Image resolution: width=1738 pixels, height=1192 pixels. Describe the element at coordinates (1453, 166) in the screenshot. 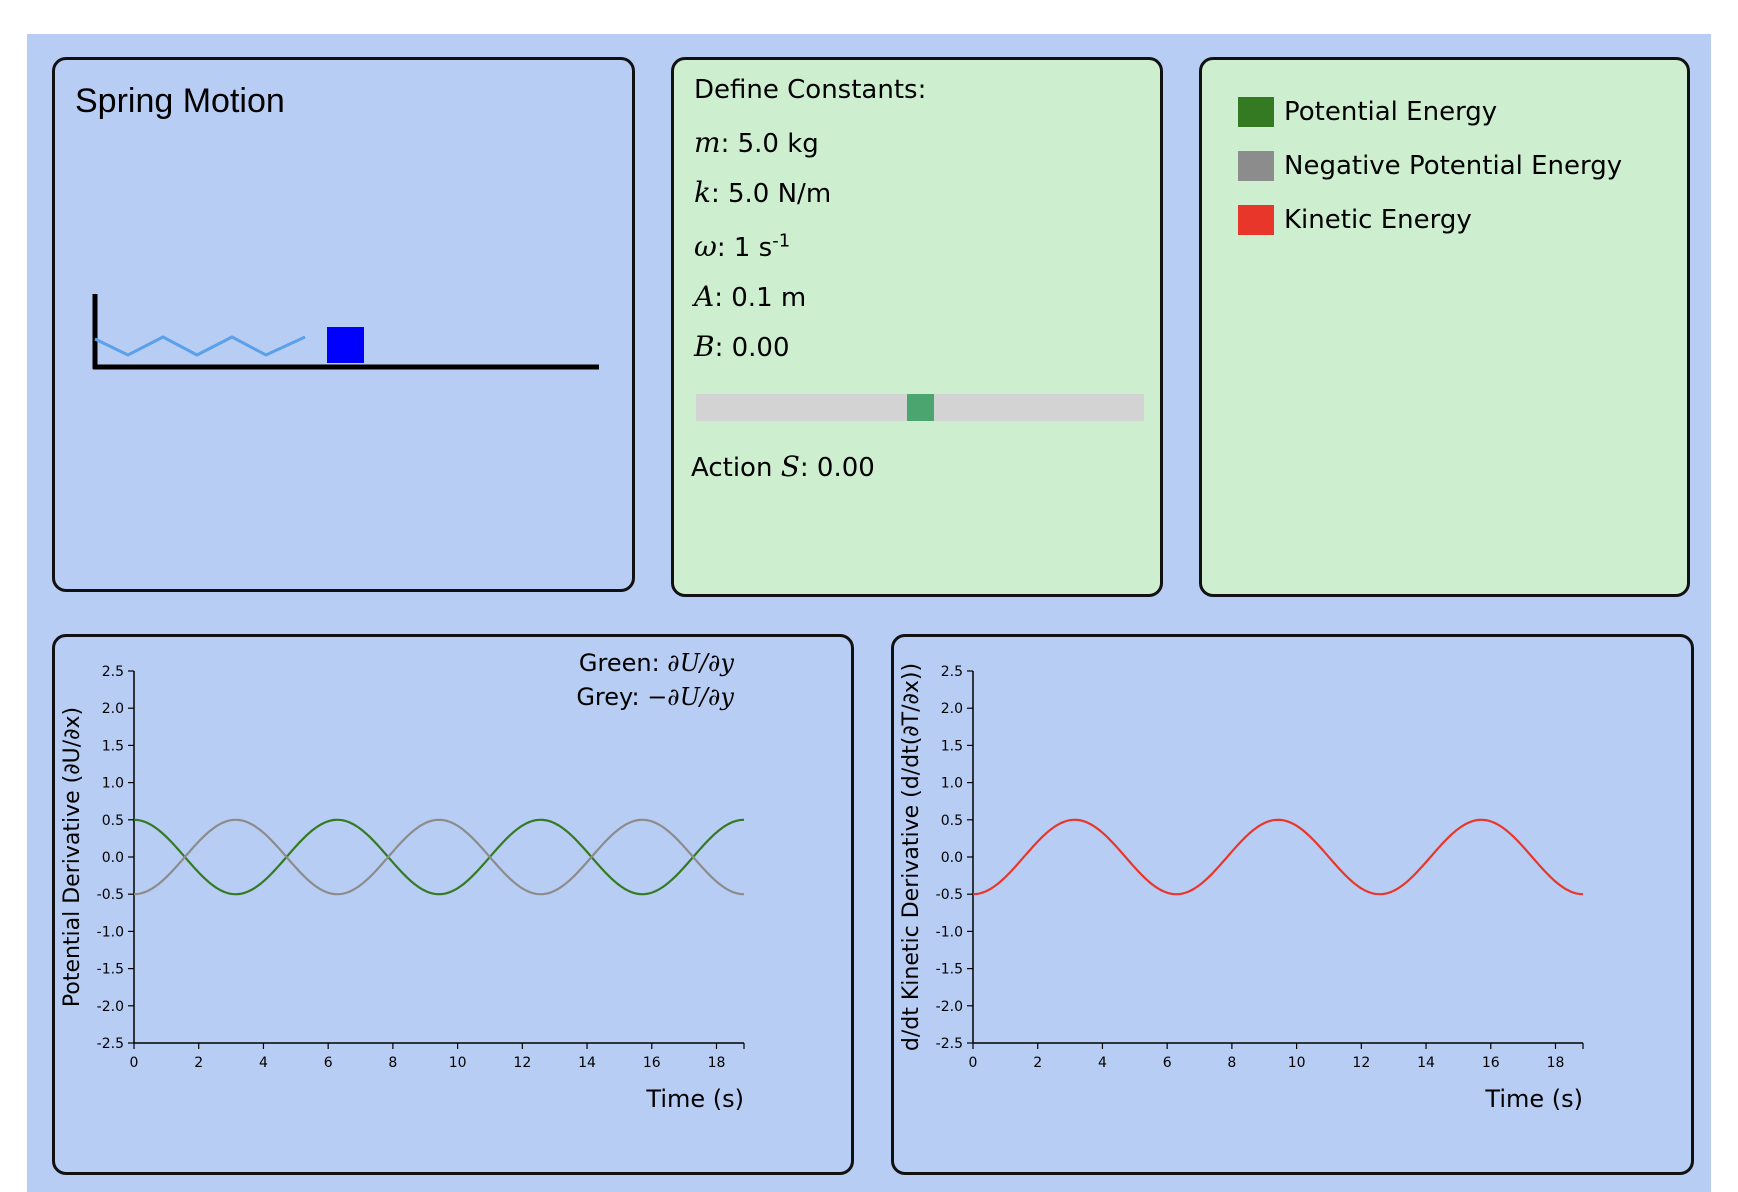

I see `legend-label-negative-potential: Negative Potential Energy` at that location.